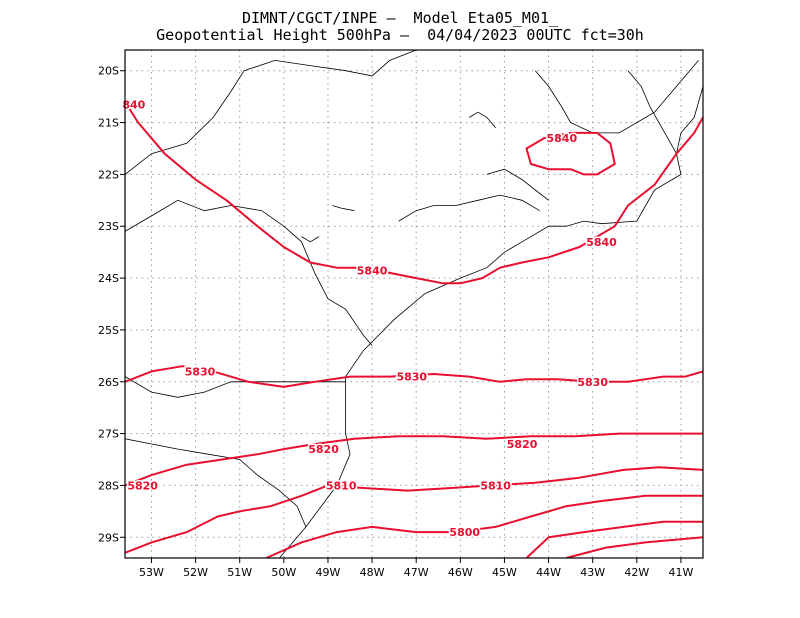 The width and height of the screenshot is (800, 618). I want to click on lon-tick-label: 48W, so click(372, 572).